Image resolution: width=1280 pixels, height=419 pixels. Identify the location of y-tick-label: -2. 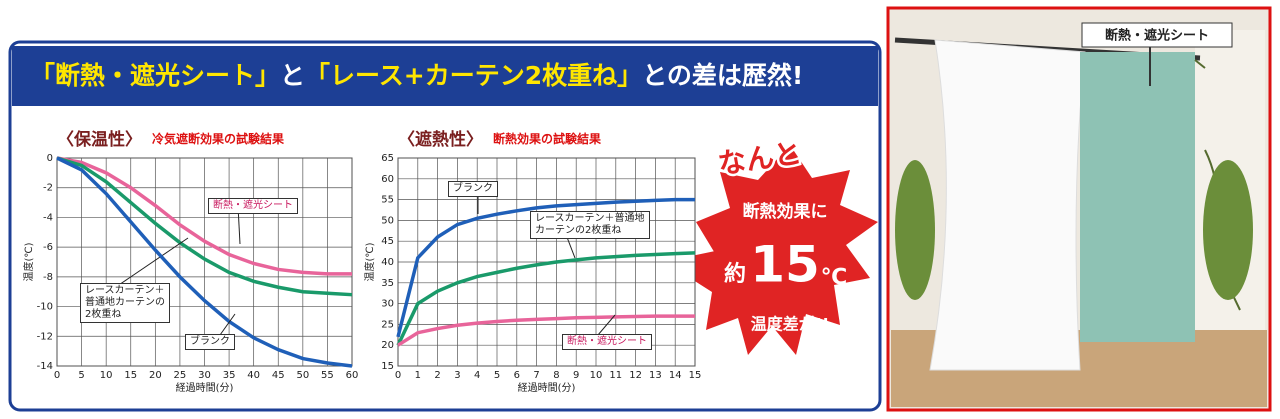
(48, 188).